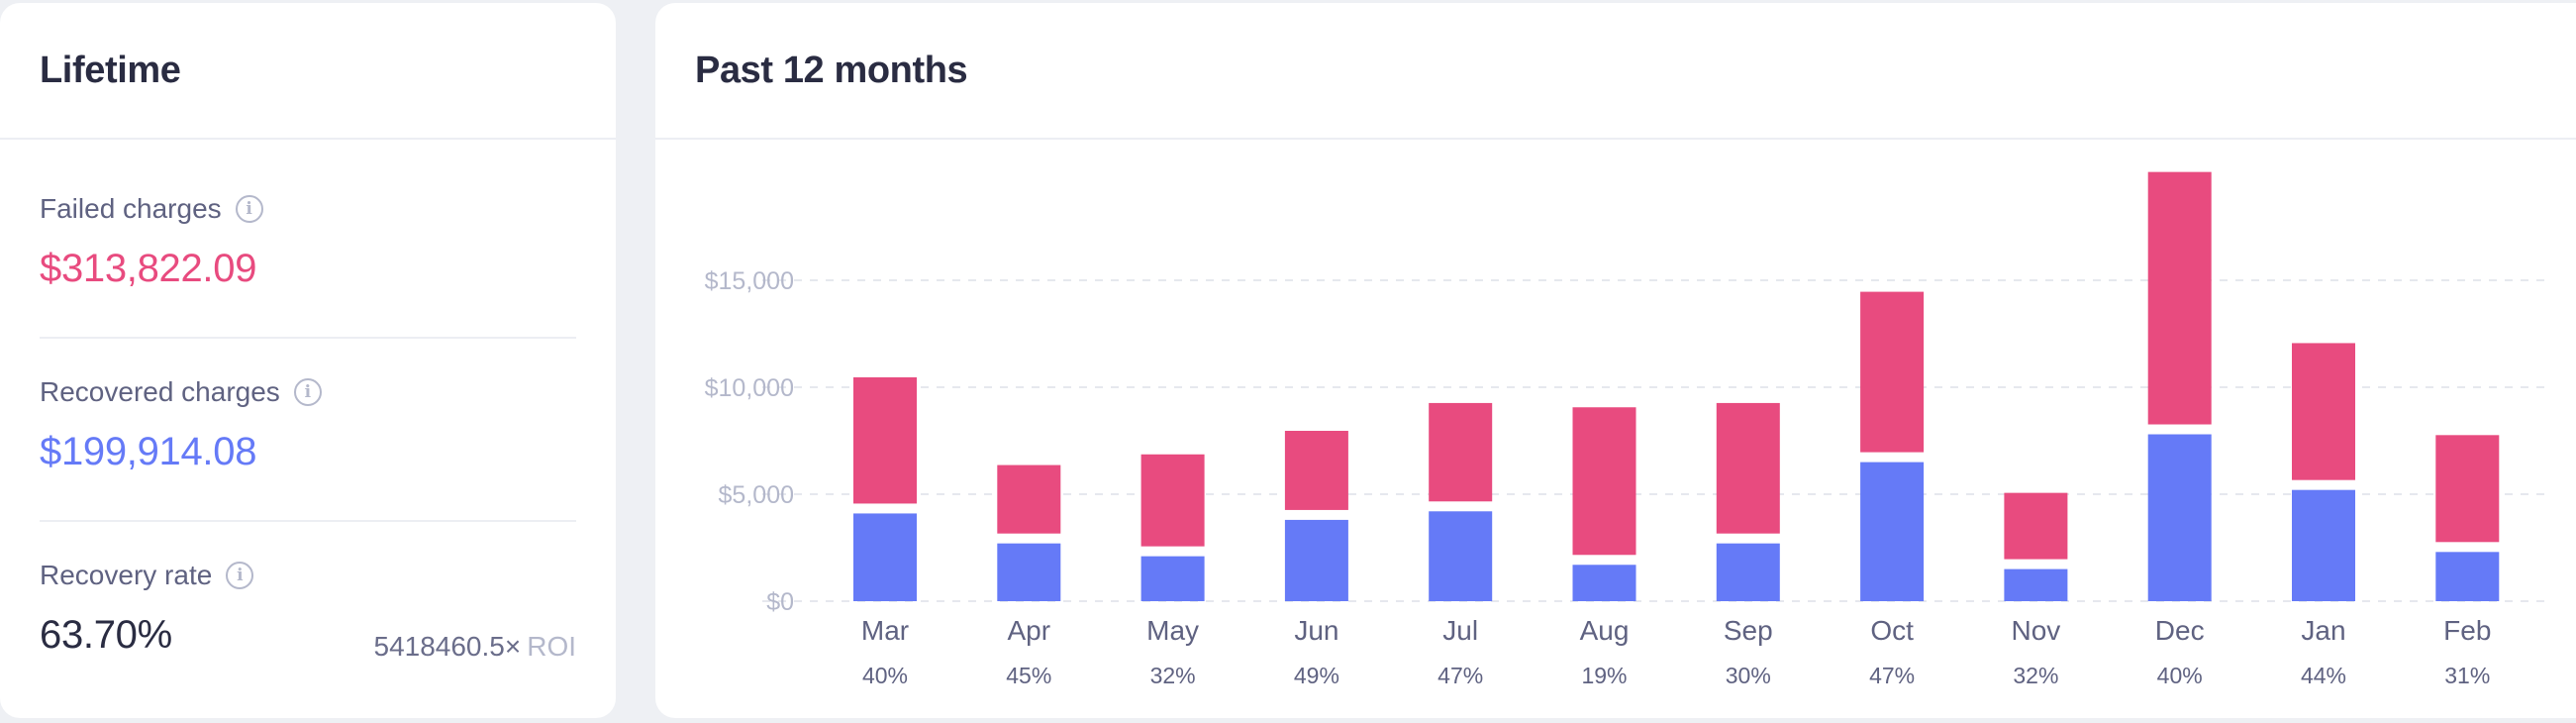 This screenshot has height=723, width=2576. I want to click on x-tick-label: May, so click(1172, 630).